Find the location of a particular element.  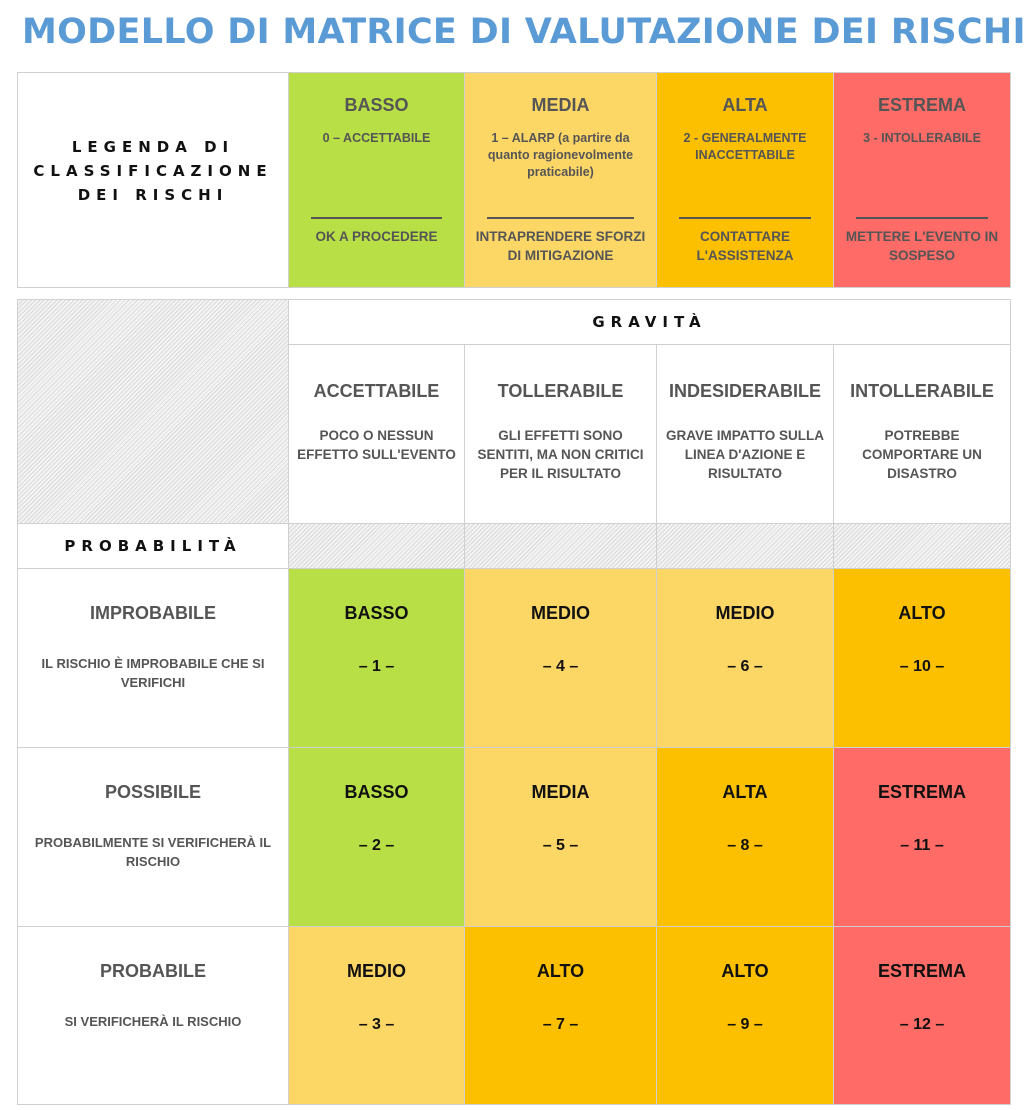

severity-name: INDESIDERABILE is located at coordinates (744, 391).